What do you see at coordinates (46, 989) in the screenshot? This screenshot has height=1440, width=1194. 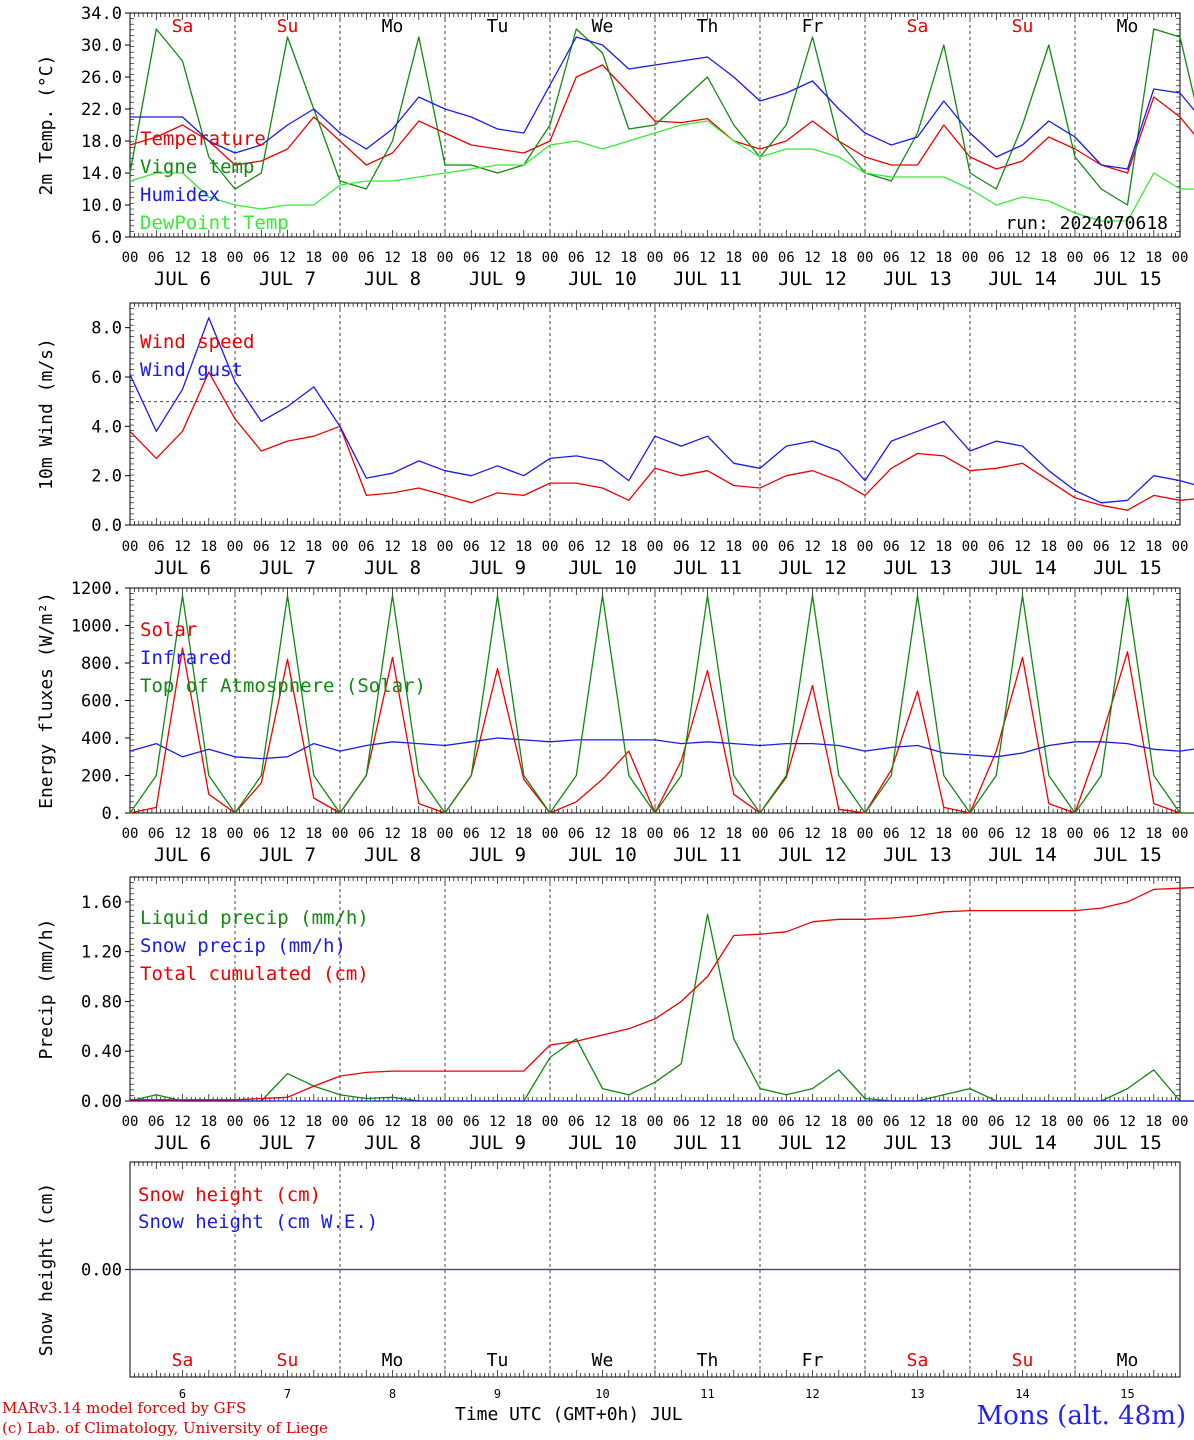 I see `y-axis-label: Precip (mm/h)` at bounding box center [46, 989].